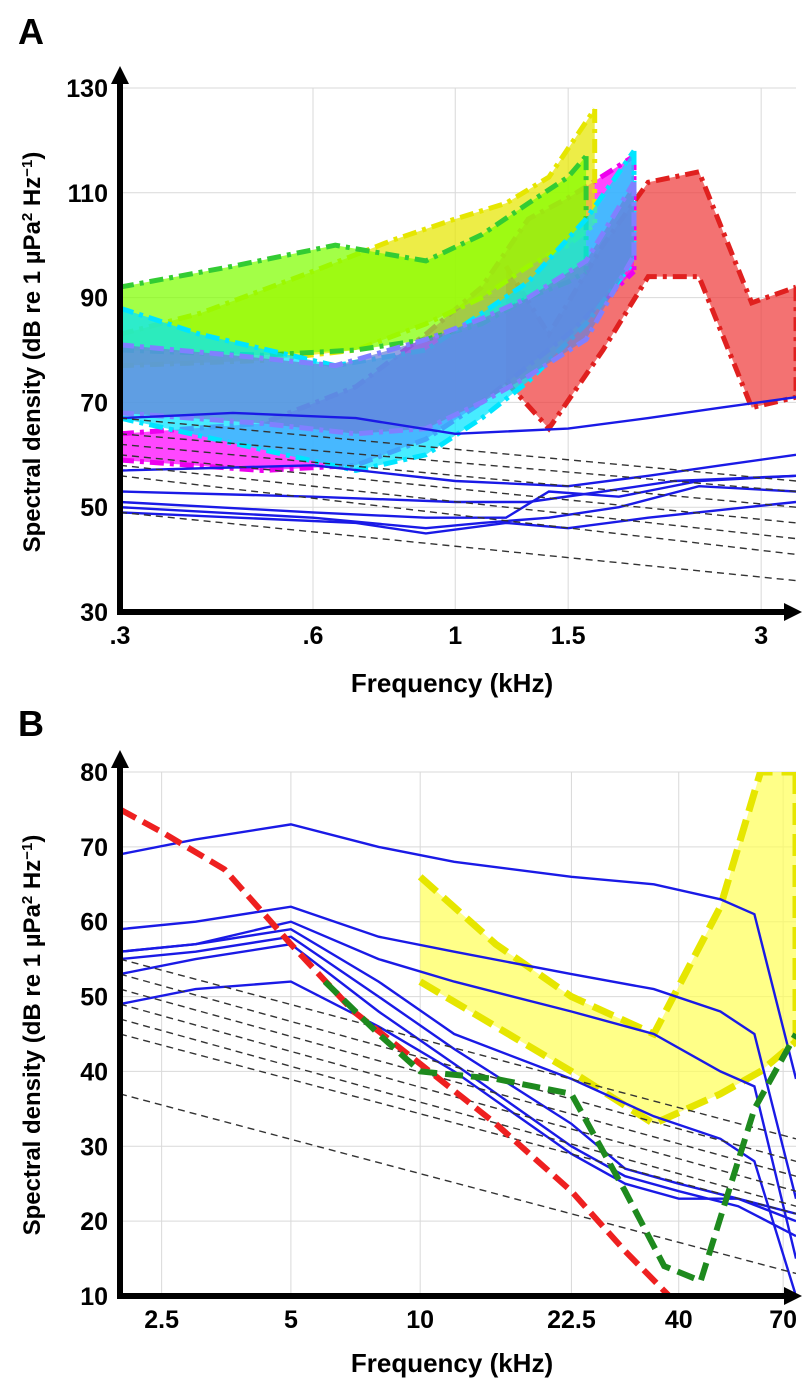 The image size is (806, 1385). What do you see at coordinates (571, 1320) in the screenshot?
I see `panel-b-x-tick-label-3: 22.5` at bounding box center [571, 1320].